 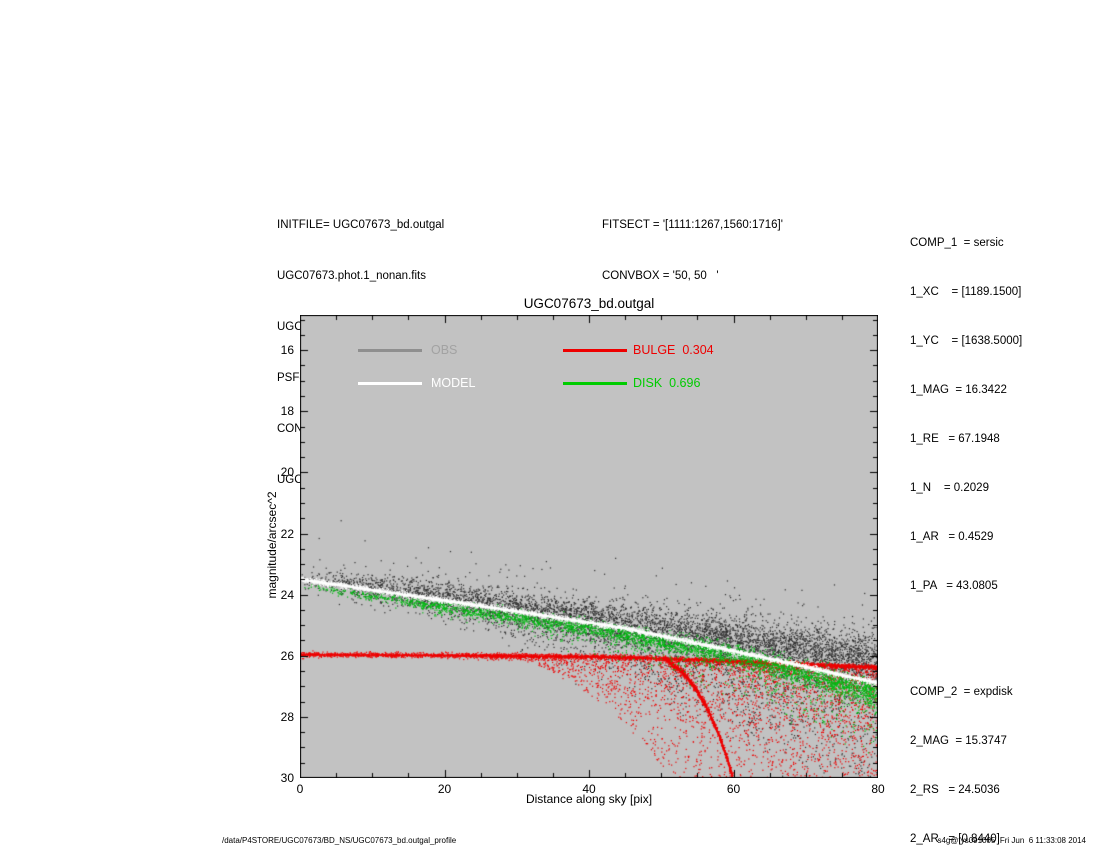 What do you see at coordinates (955, 439) in the screenshot?
I see `param-line: 1_RE = 67.1948` at bounding box center [955, 439].